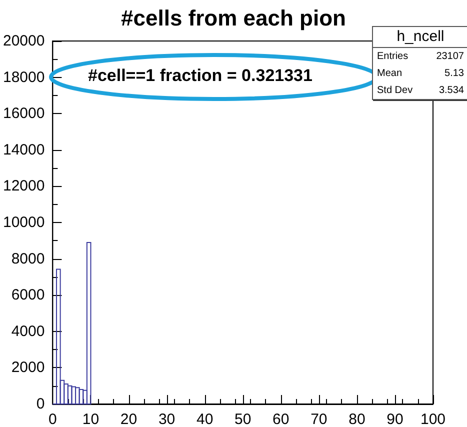 Image resolution: width=467 pixels, height=427 pixels. Describe the element at coordinates (52, 419) in the screenshot. I see `x-tick-label: 0` at that location.